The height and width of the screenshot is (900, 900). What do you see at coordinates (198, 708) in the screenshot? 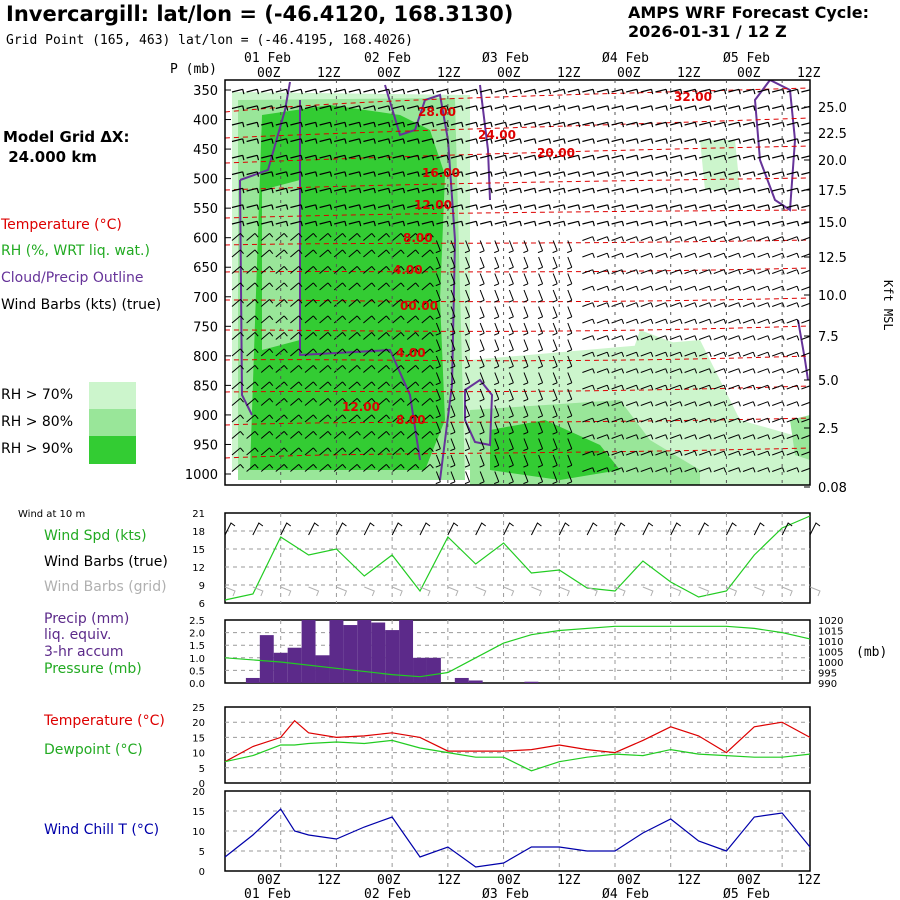
I see `y-tick-label: 25` at bounding box center [198, 708].